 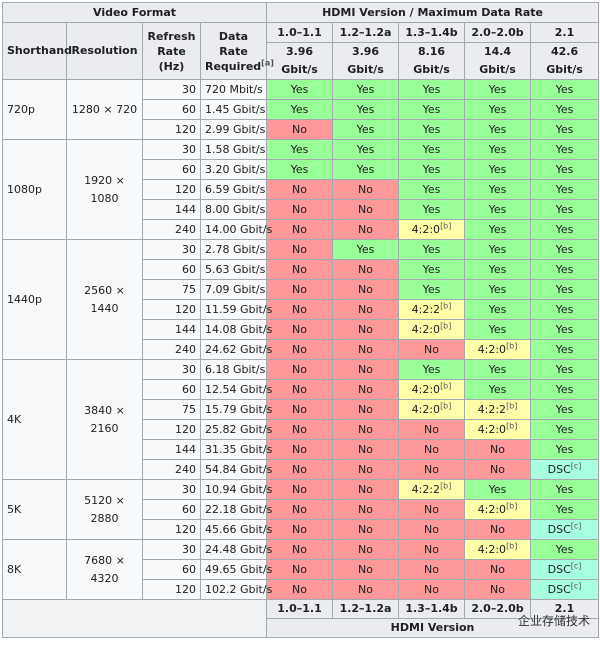 I want to click on data-rate-cell: 11.59 Gbit/s, so click(x=235, y=309).